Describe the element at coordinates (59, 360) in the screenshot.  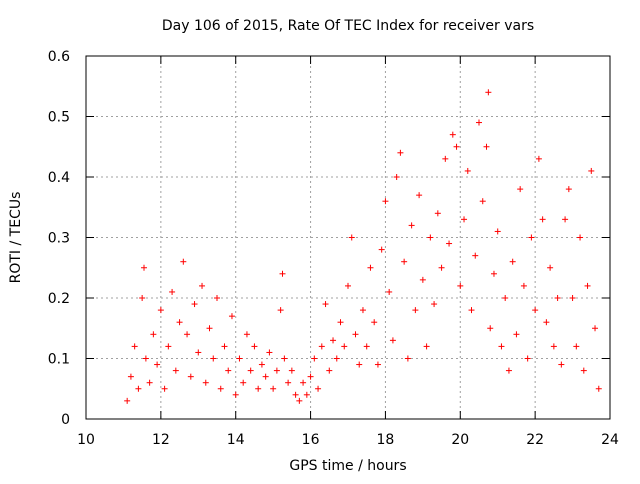
I see `y-tick-label: 0.1` at that location.